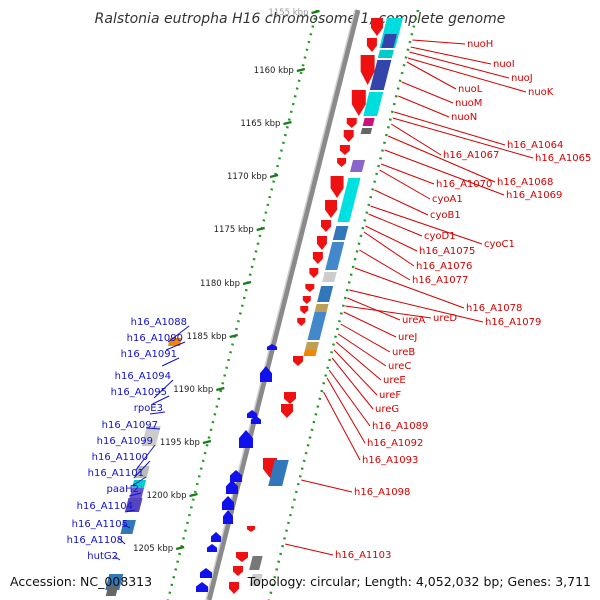 This screenshot has width=600, height=600. I want to click on feature-label-right: h16_A1077, so click(440, 280).